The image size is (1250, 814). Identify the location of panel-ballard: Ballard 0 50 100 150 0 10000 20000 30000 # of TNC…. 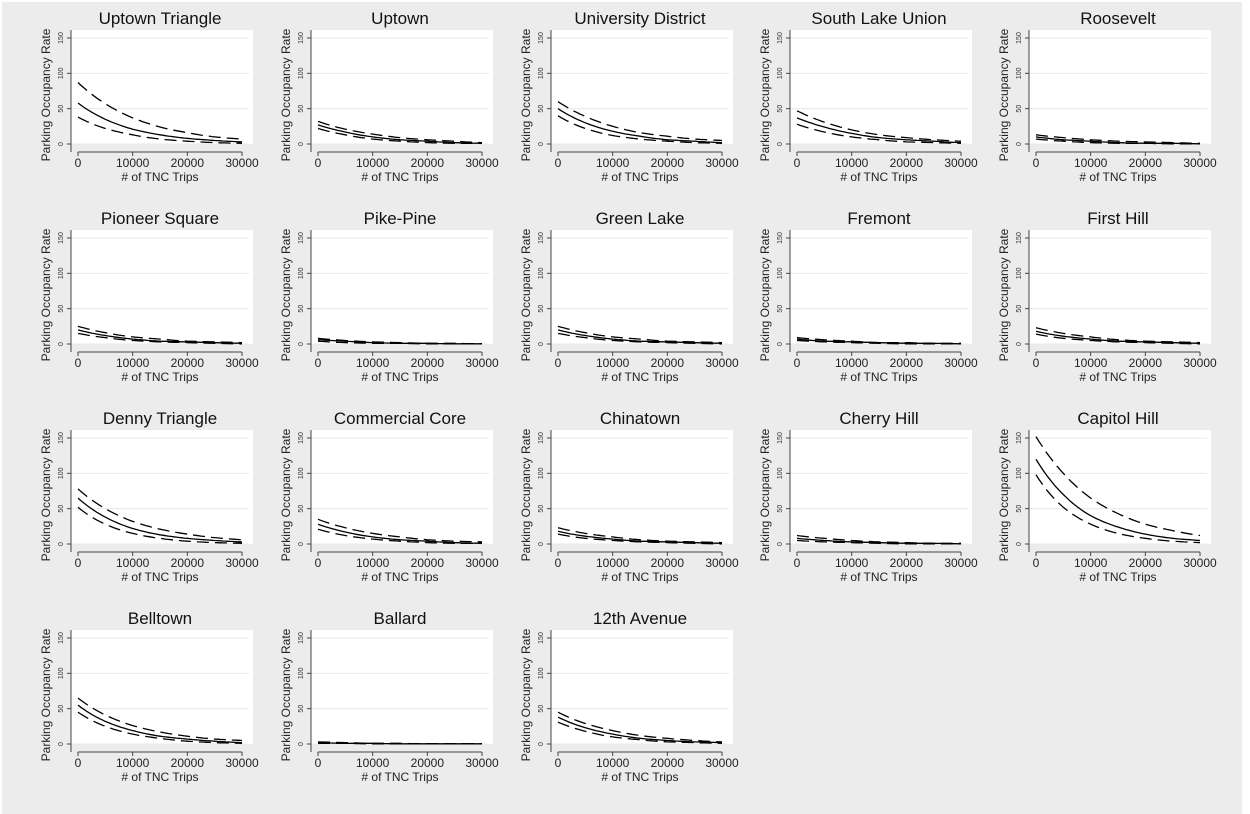
(389, 696).